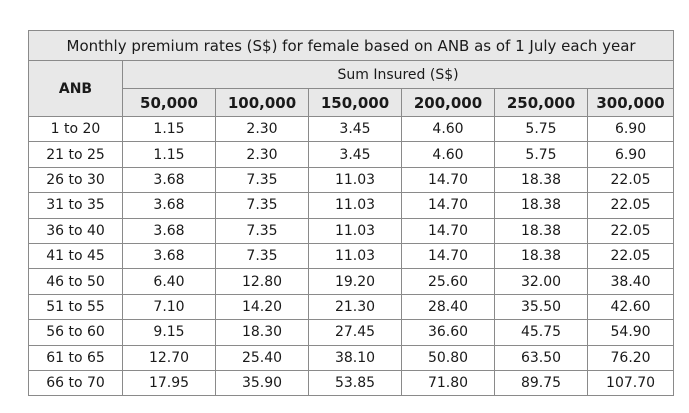 This screenshot has width=689, height=413. I want to click on anb-cell: 1 to 20, so click(75, 129).